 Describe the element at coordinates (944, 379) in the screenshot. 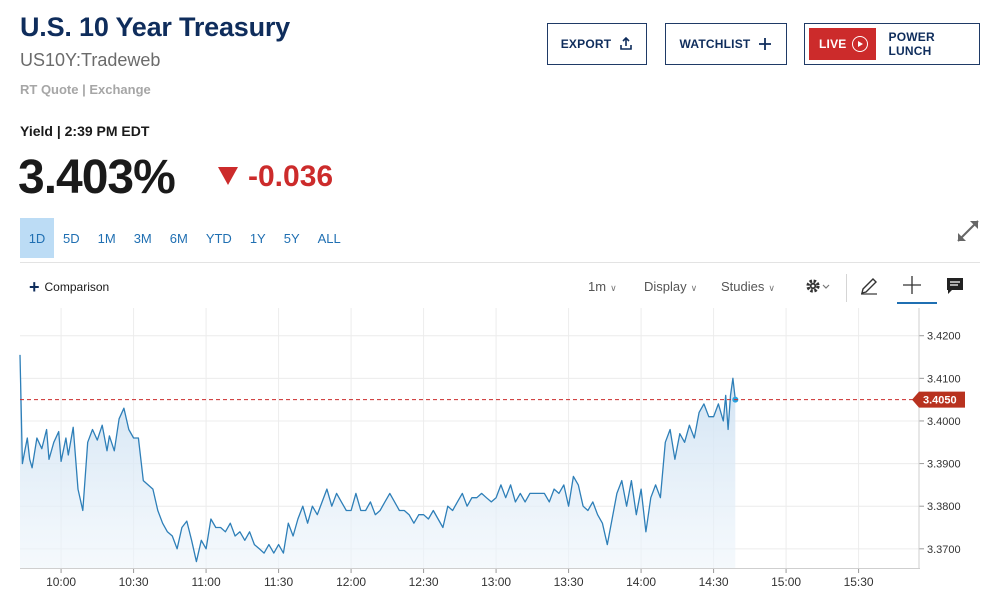

I see `y-tick-label: 3.4100` at that location.